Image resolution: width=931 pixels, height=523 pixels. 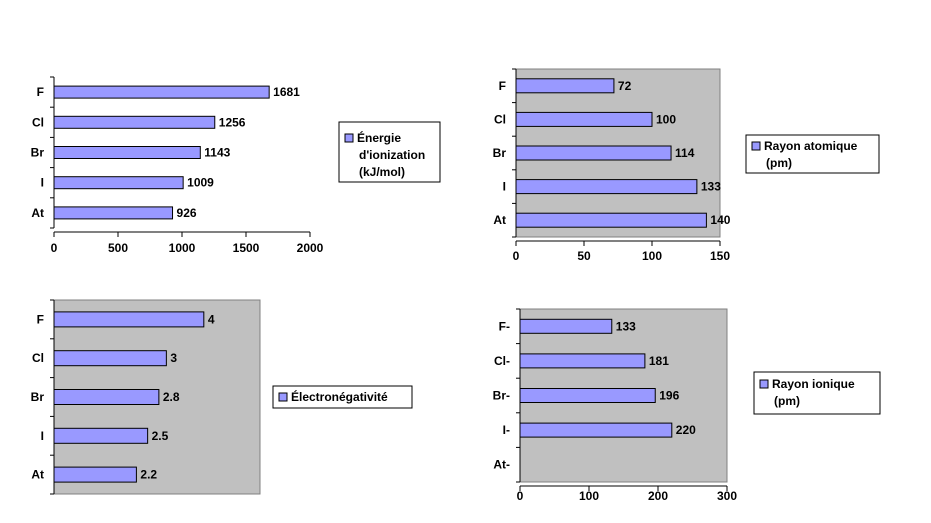 What do you see at coordinates (173, 358) in the screenshot?
I see `data-label: 3` at bounding box center [173, 358].